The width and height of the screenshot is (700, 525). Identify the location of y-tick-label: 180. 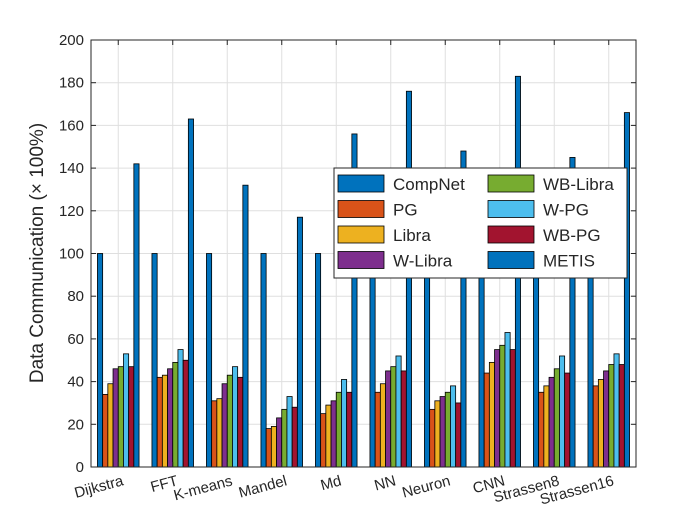
(71, 83).